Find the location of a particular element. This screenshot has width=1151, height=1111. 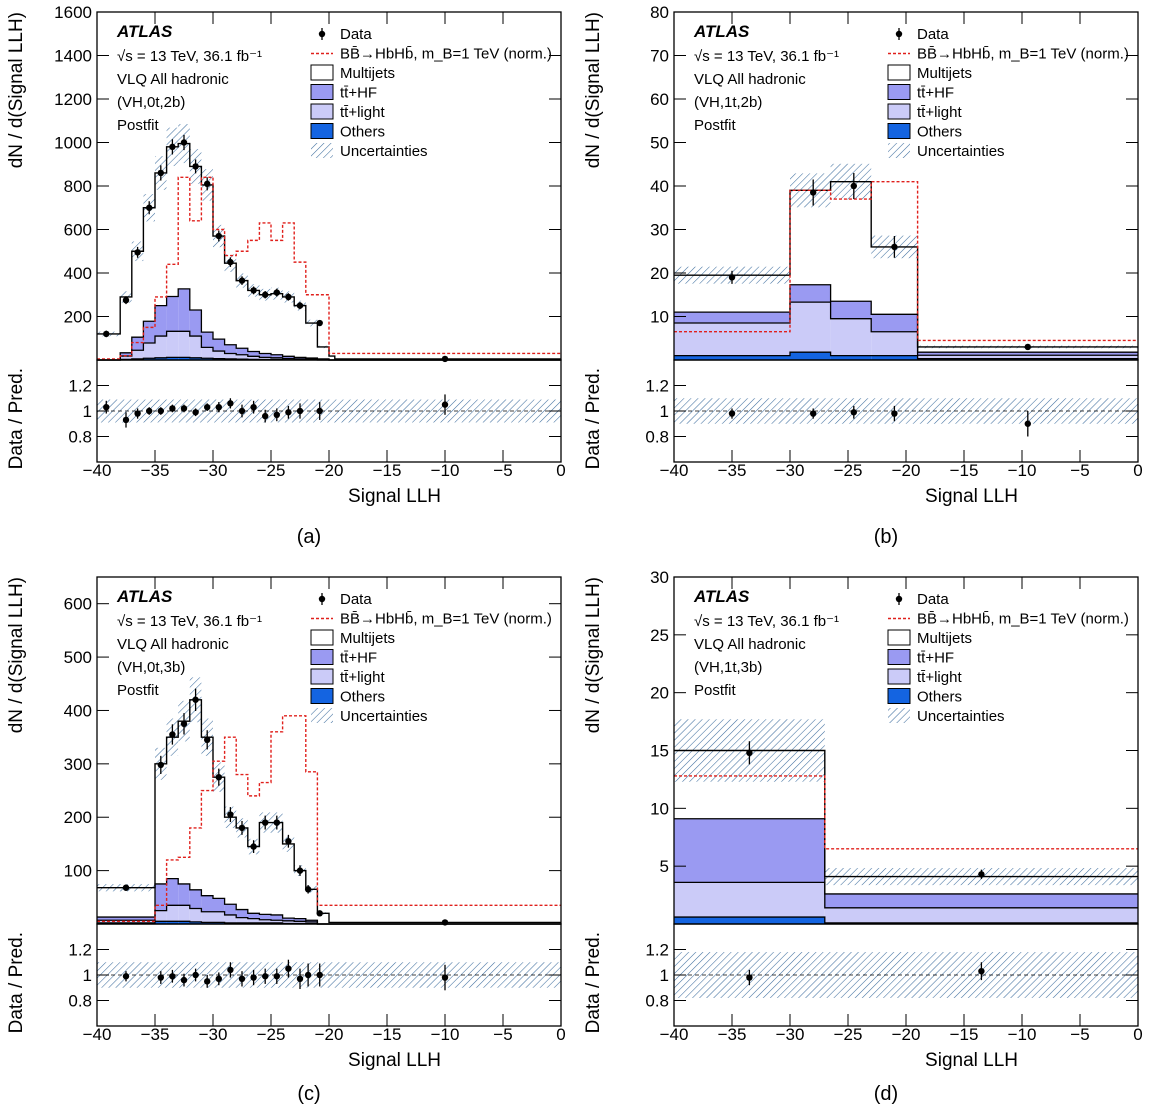

y-tick-label: 60 is located at coordinates (659, 99).